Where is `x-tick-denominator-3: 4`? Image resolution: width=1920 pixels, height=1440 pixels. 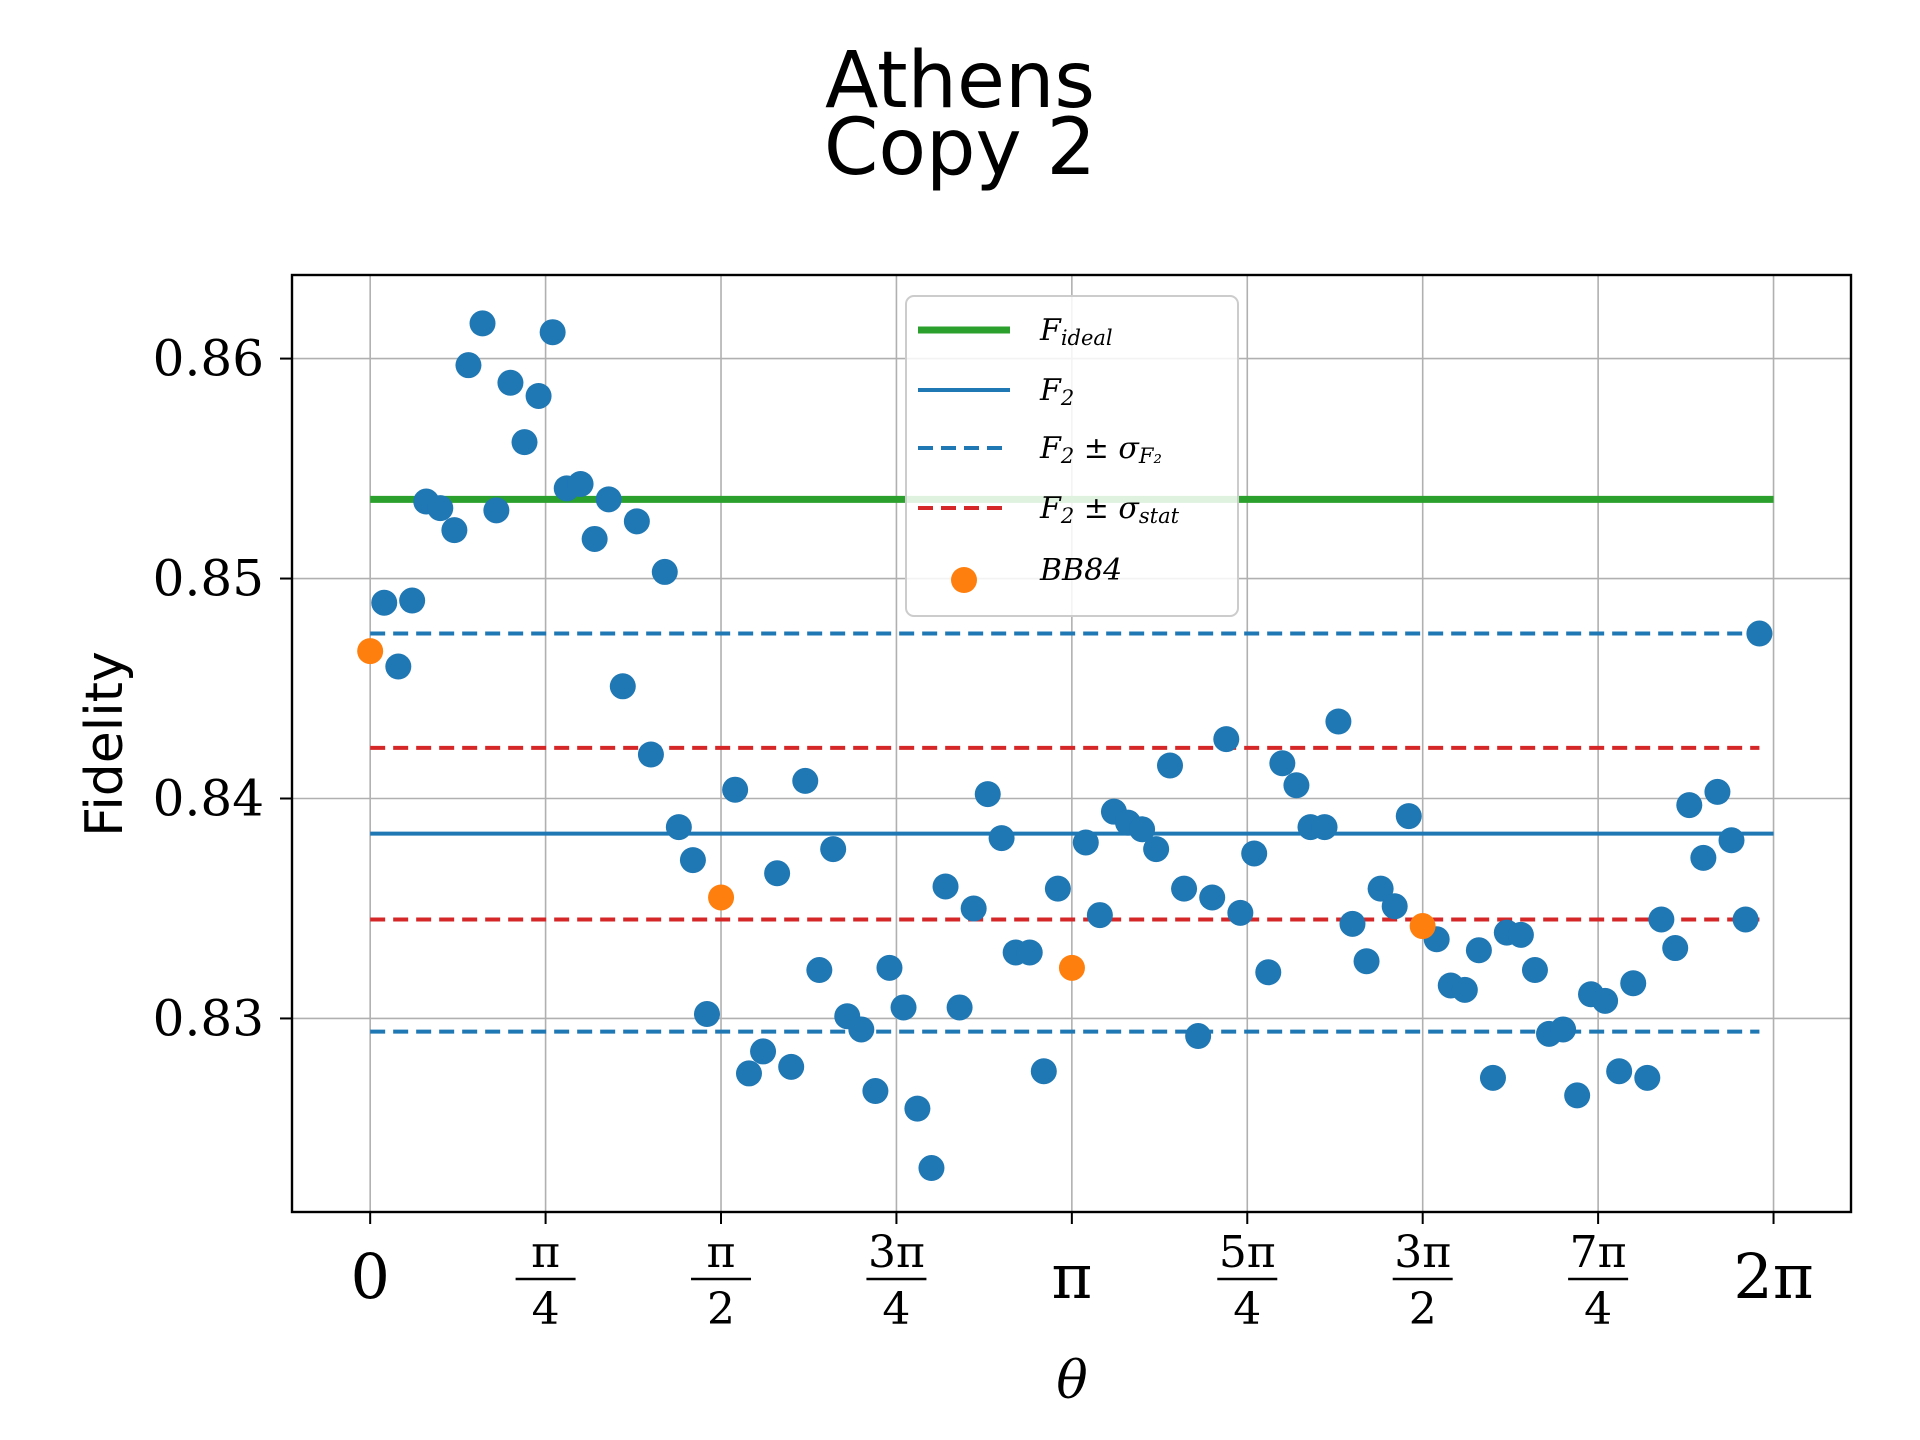
x-tick-denominator-3: 4 is located at coordinates (896, 1309).